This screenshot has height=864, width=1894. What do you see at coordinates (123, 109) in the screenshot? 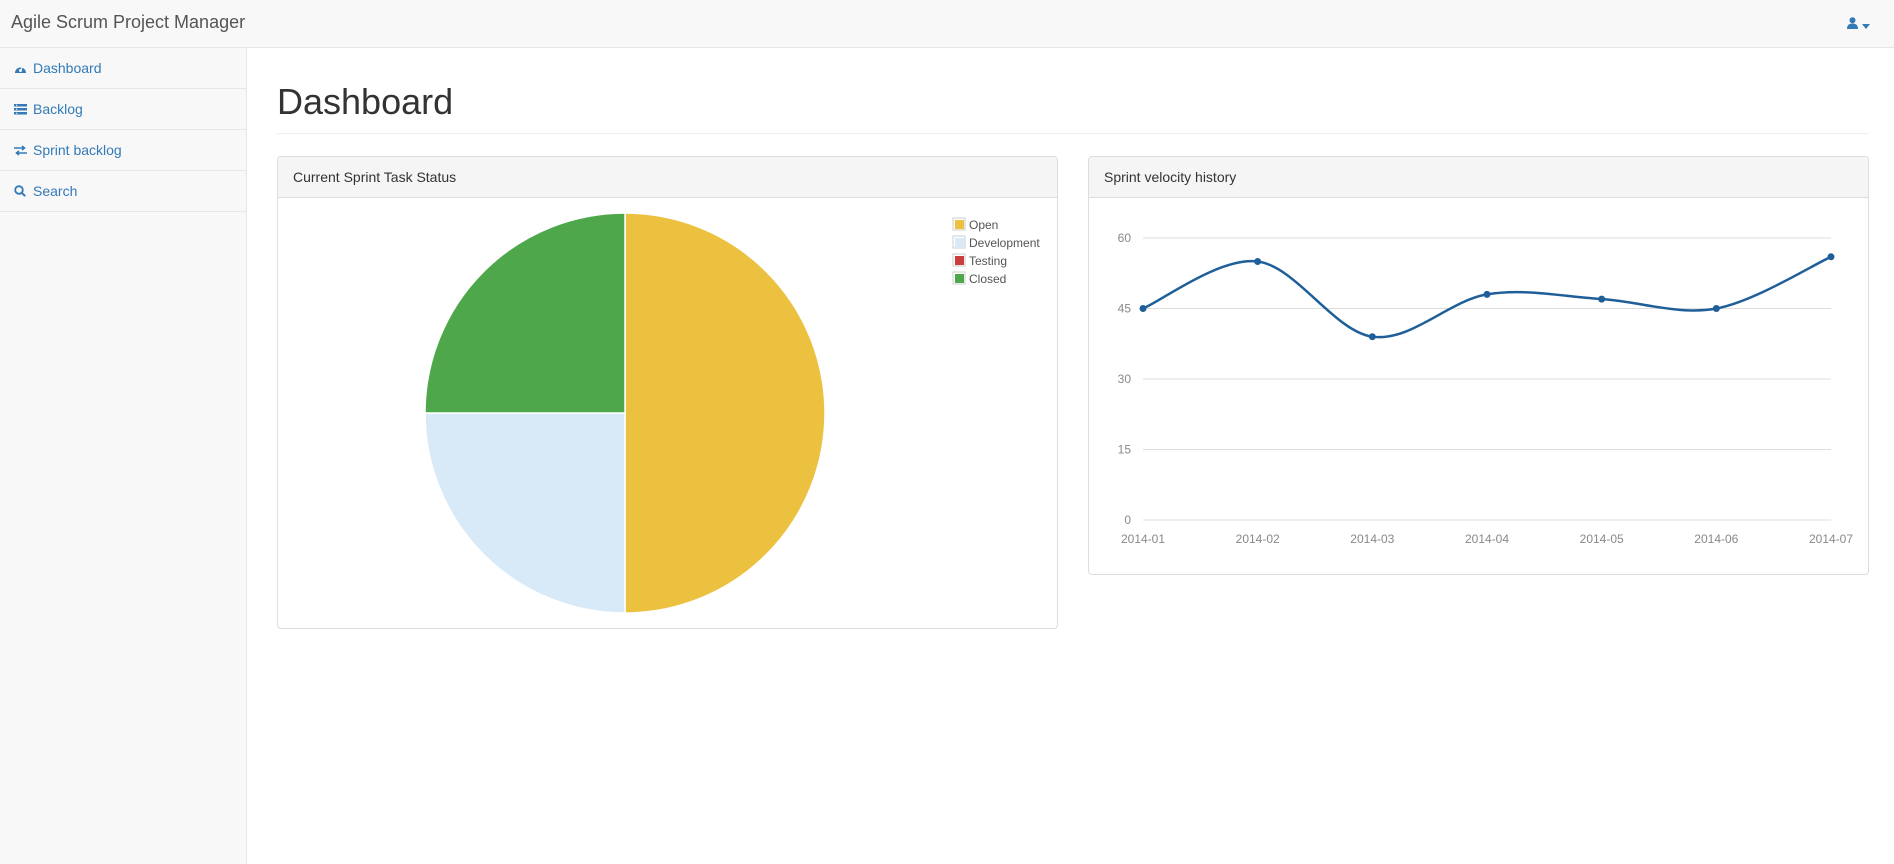
I see `sidebar-item-backlog: Backlog` at bounding box center [123, 109].